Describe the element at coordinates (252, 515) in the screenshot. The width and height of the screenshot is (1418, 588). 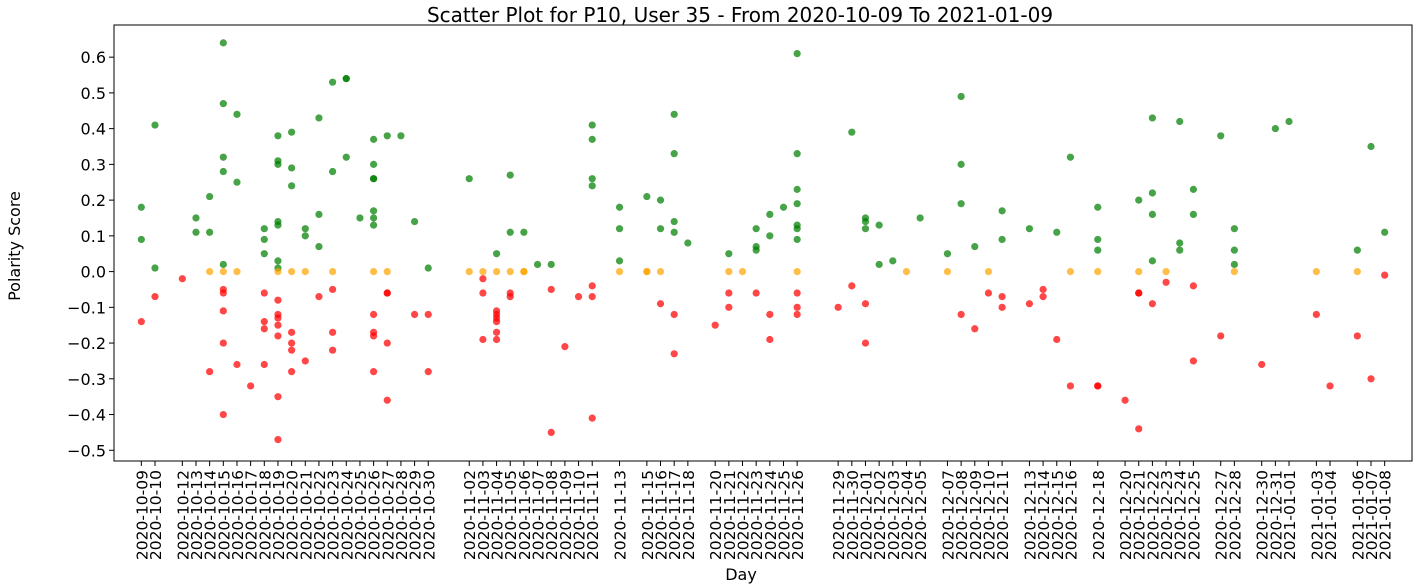
I see `x-tick-label: 2020-10-17` at that location.